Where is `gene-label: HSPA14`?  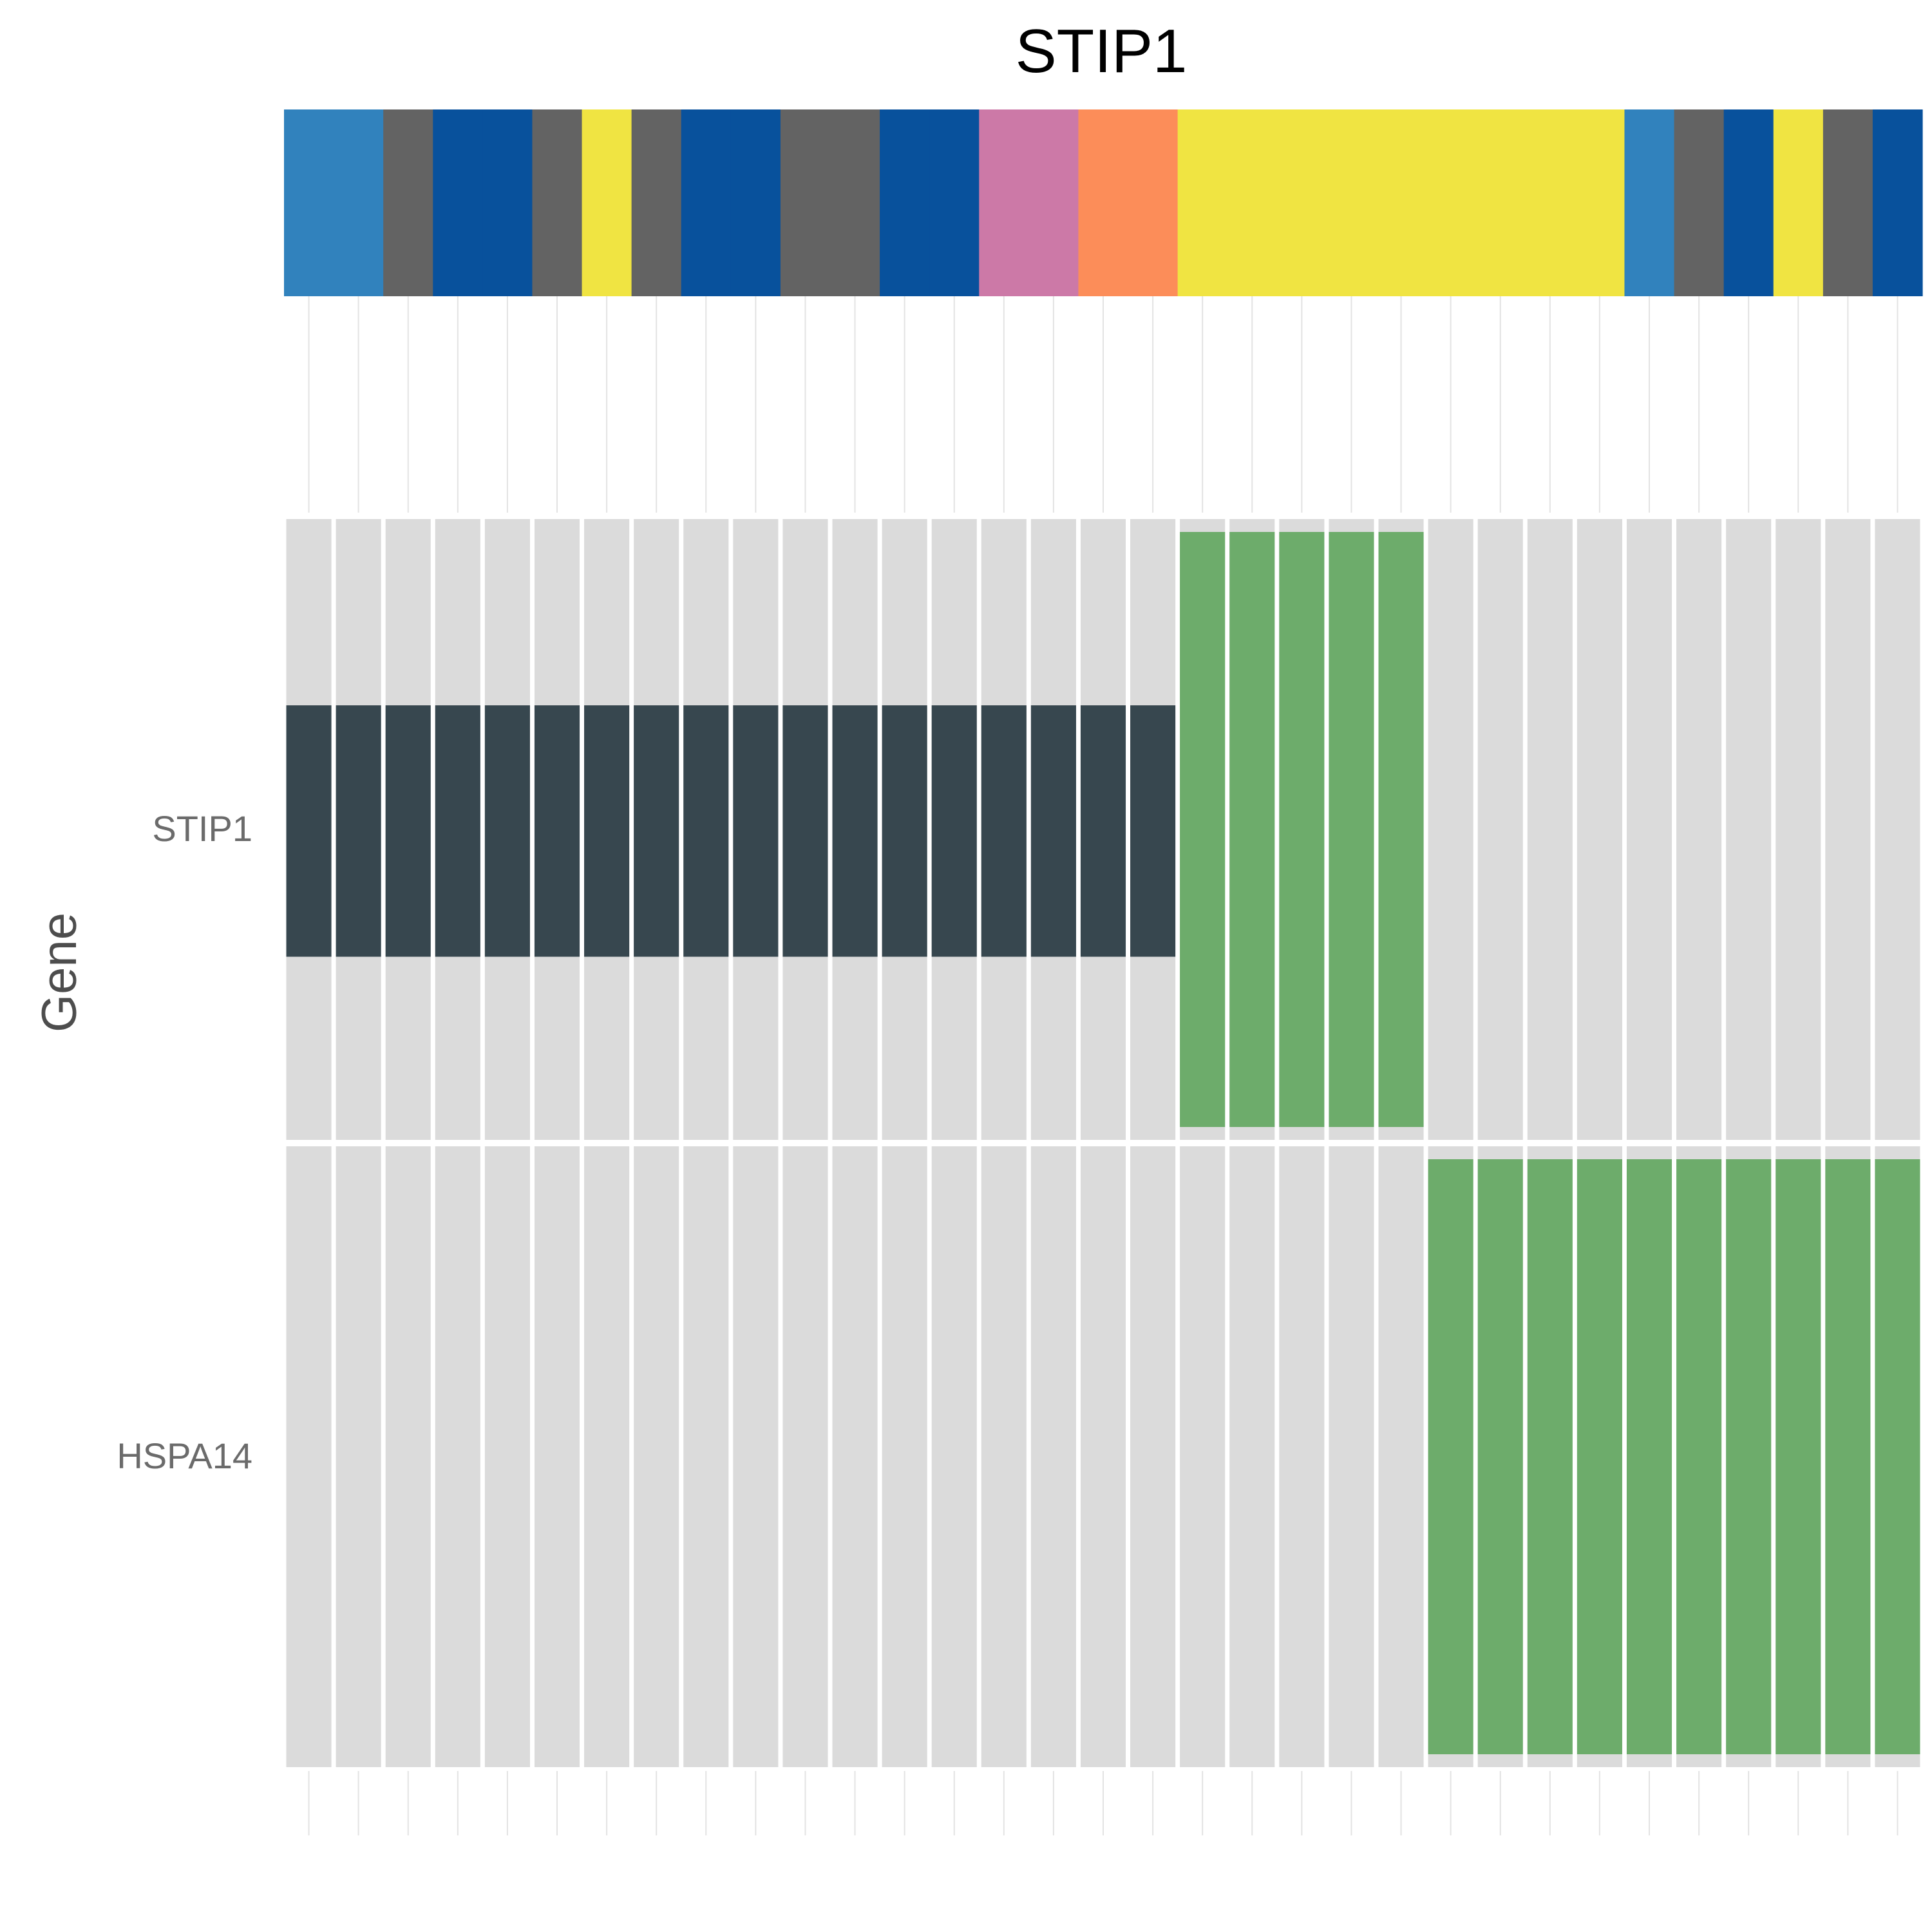 gene-label: HSPA14 is located at coordinates (184, 1455).